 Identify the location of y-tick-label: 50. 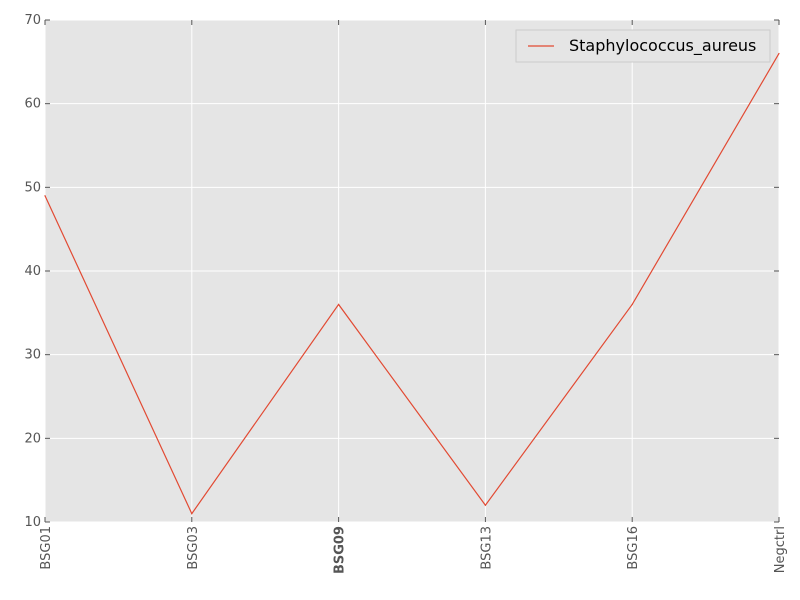
(32, 187).